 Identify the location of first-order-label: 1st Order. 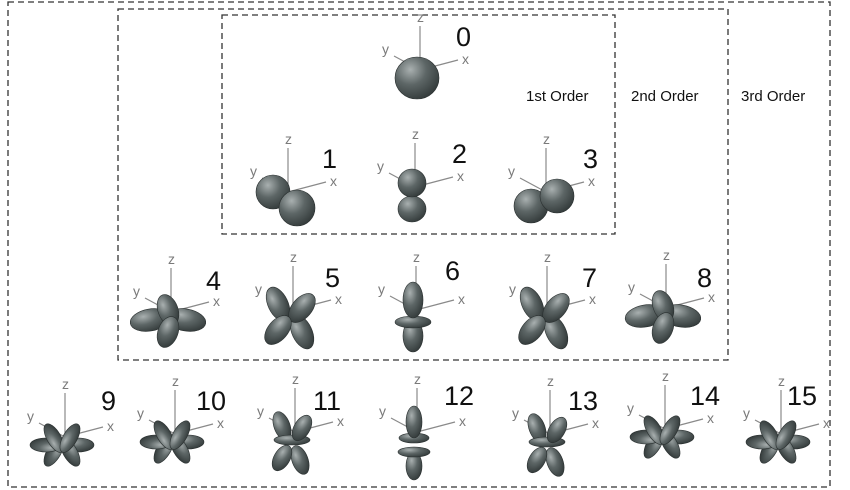
(557, 96).